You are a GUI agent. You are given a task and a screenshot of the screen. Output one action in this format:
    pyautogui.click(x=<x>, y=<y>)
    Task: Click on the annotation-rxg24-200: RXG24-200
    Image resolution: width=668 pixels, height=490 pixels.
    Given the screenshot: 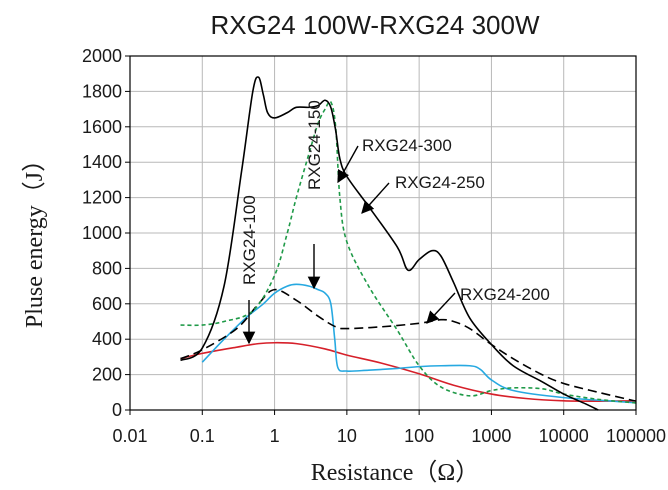 What is the action you would take?
    pyautogui.click(x=488, y=304)
    